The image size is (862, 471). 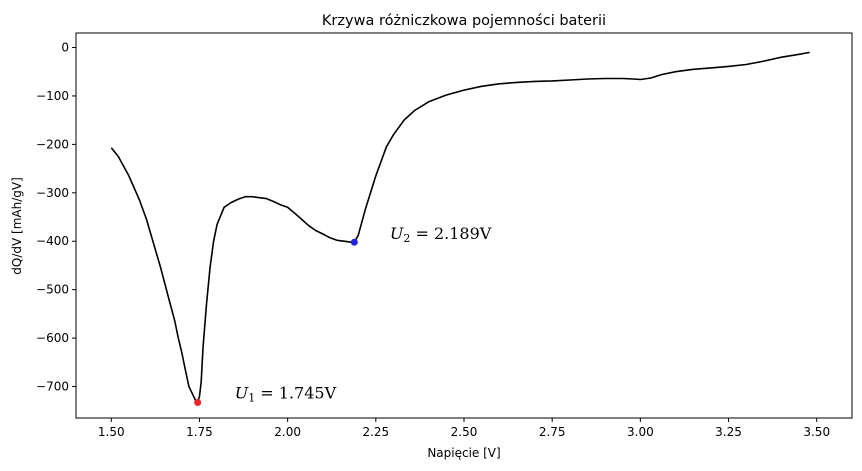 What do you see at coordinates (199, 432) in the screenshot?
I see `x-tick-label: 1.75` at bounding box center [199, 432].